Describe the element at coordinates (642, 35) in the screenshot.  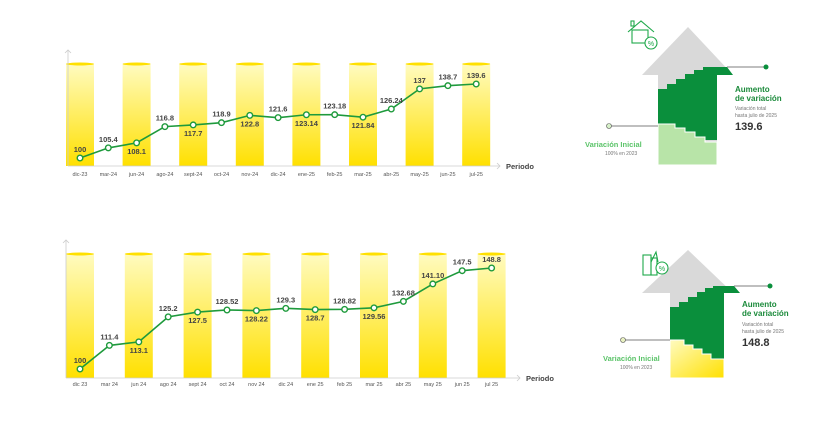
I see `house-percent-icon: %` at that location.